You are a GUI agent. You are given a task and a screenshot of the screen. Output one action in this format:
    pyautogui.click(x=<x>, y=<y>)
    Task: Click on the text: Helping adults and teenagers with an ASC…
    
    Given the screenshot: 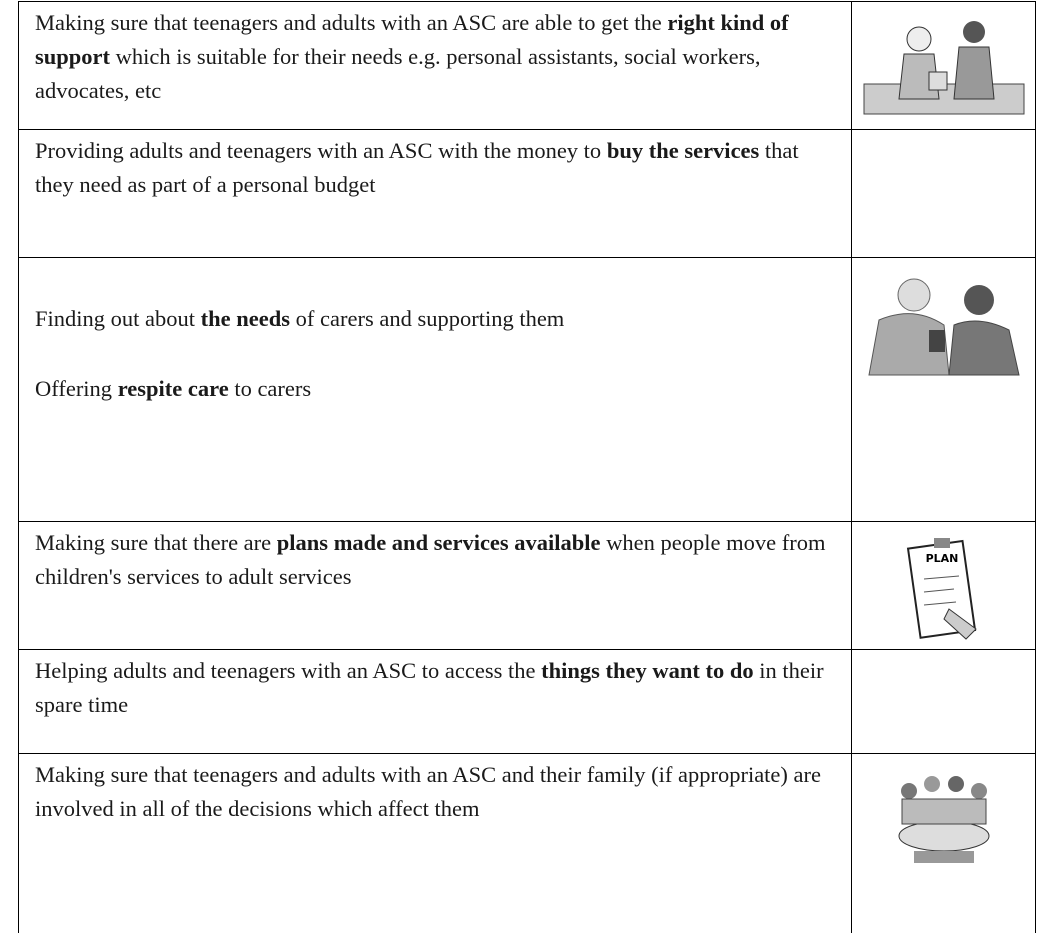 What is the action you would take?
    pyautogui.click(x=288, y=670)
    